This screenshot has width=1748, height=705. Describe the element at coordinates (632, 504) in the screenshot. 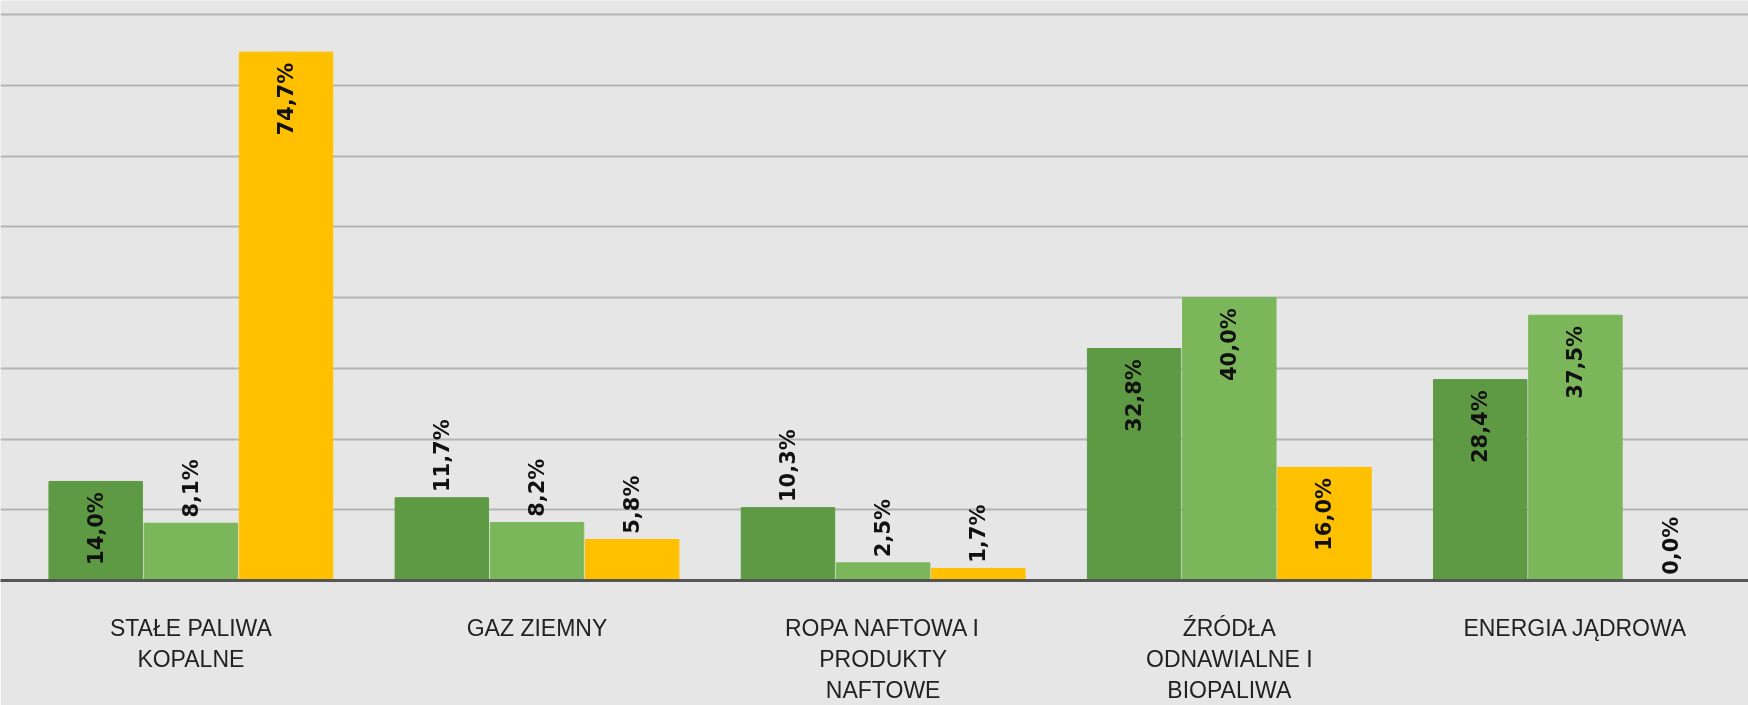

I see `data-label: 5,8%` at that location.